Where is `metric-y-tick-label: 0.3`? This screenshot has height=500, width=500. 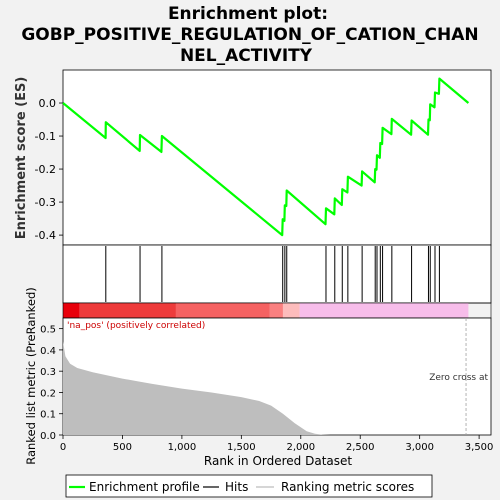
metric-y-tick-label: 0.3 is located at coordinates (48, 372).